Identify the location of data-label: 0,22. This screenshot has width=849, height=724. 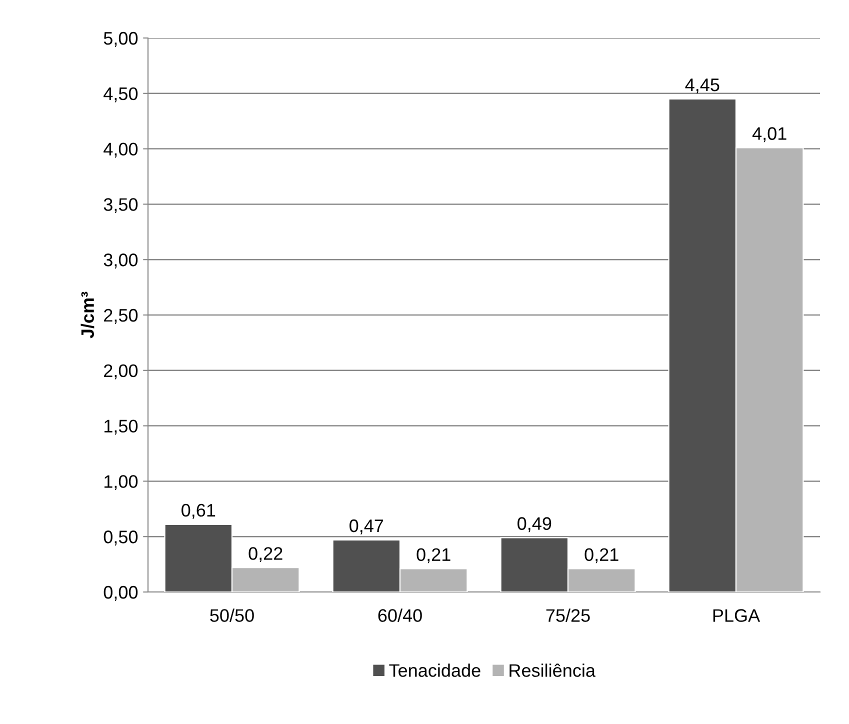
(265, 554).